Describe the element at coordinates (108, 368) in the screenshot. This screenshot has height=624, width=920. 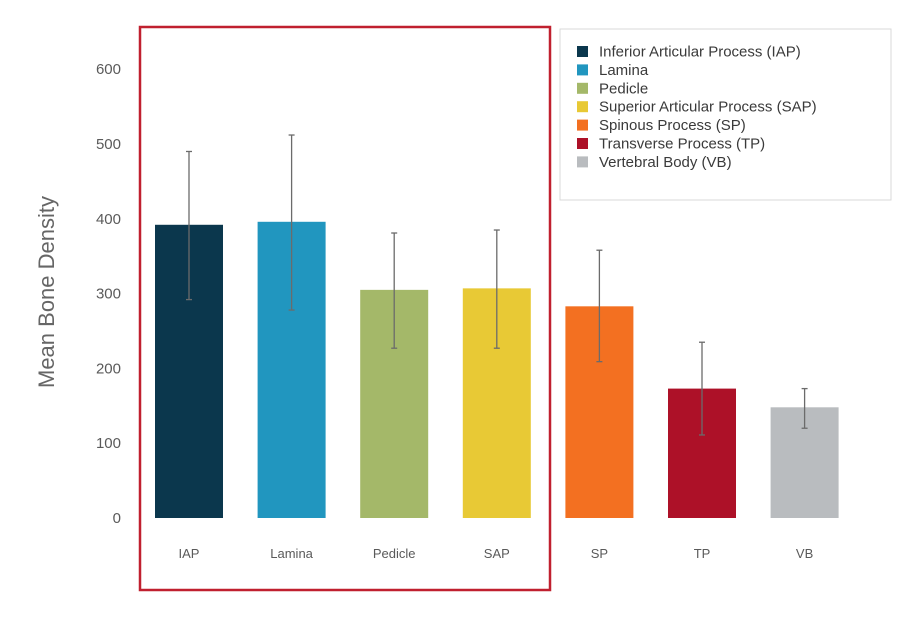
I see `y-tick-label-200: 200` at that location.